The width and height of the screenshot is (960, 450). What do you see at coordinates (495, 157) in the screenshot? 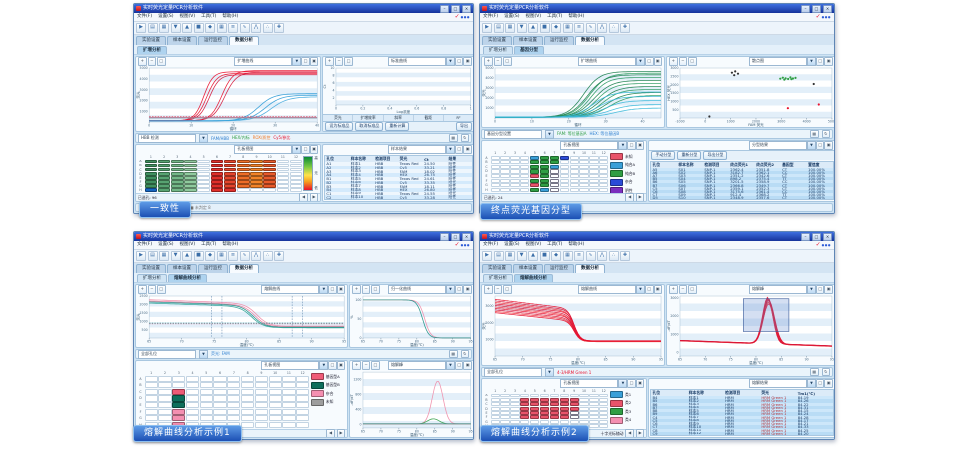
I see `well-A1` at bounding box center [495, 157].